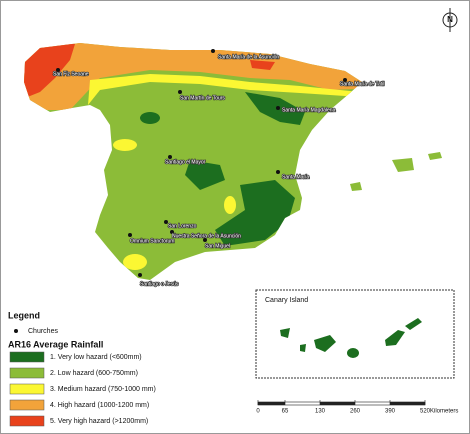  I want to click on church-label: Nuestra Señora de la Asunción, so click(206, 236).